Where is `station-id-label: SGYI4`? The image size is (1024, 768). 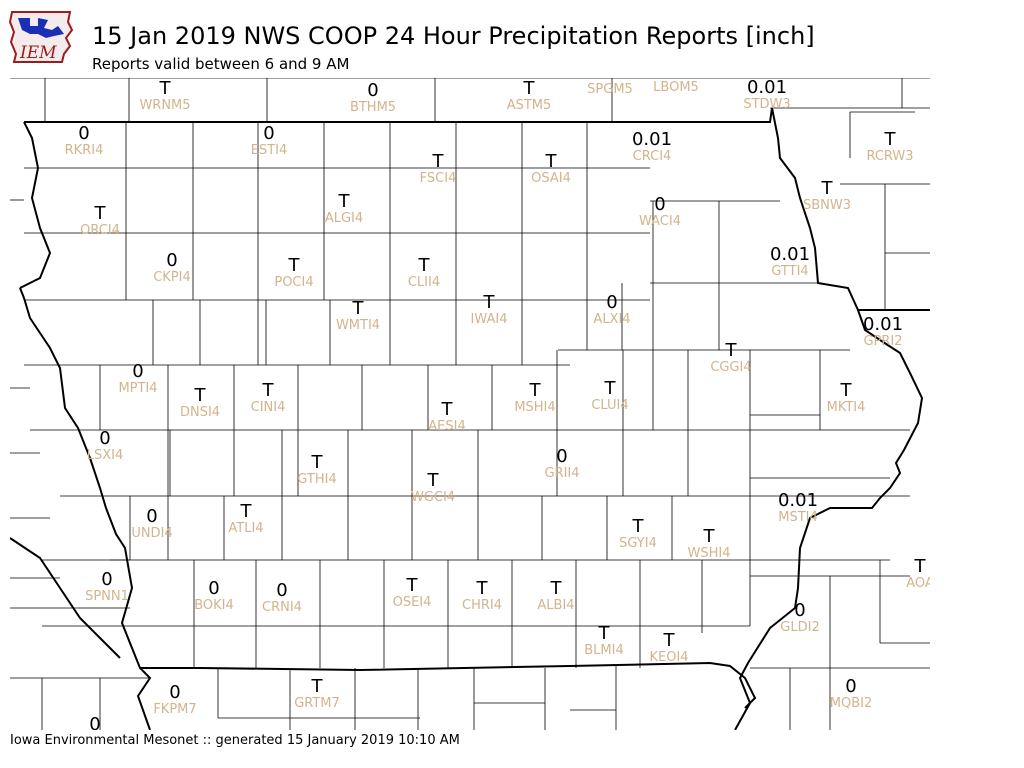 station-id-label: SGYI4 is located at coordinates (638, 543).